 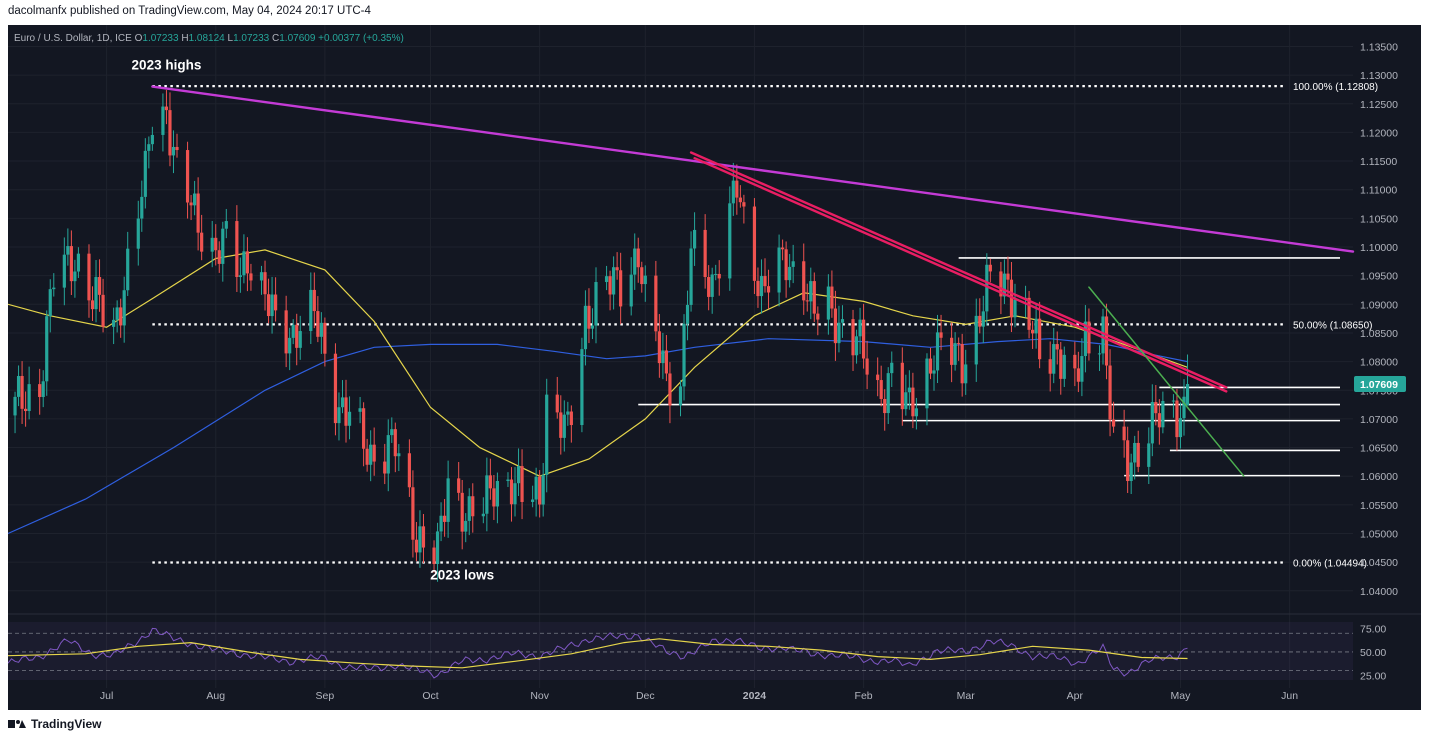 I want to click on last-price-badge, so click(x=1380, y=384).